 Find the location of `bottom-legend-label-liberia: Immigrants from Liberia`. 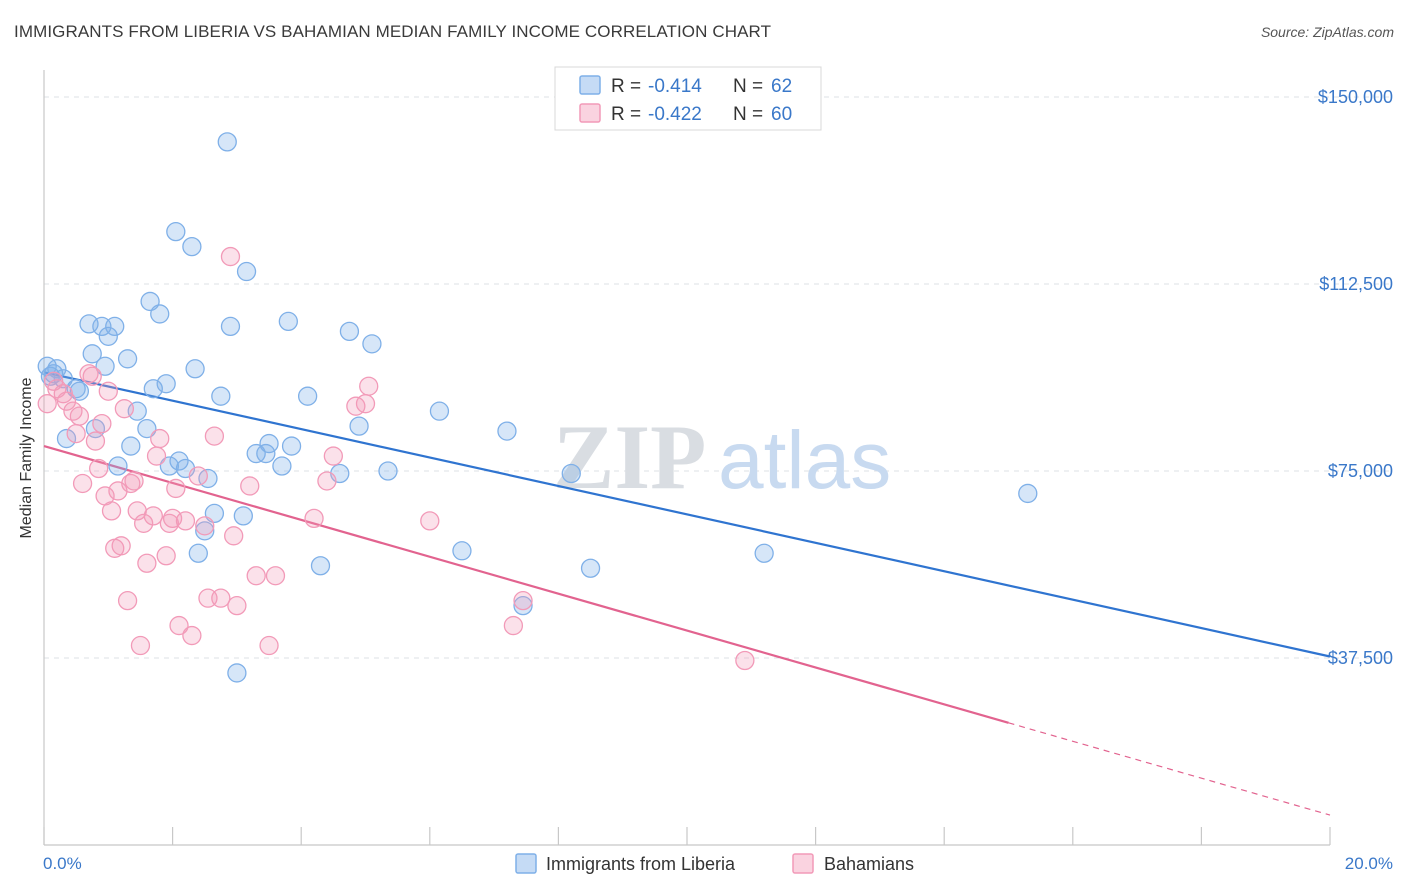

bottom-legend-label-liberia: Immigrants from Liberia is located at coordinates (641, 864).